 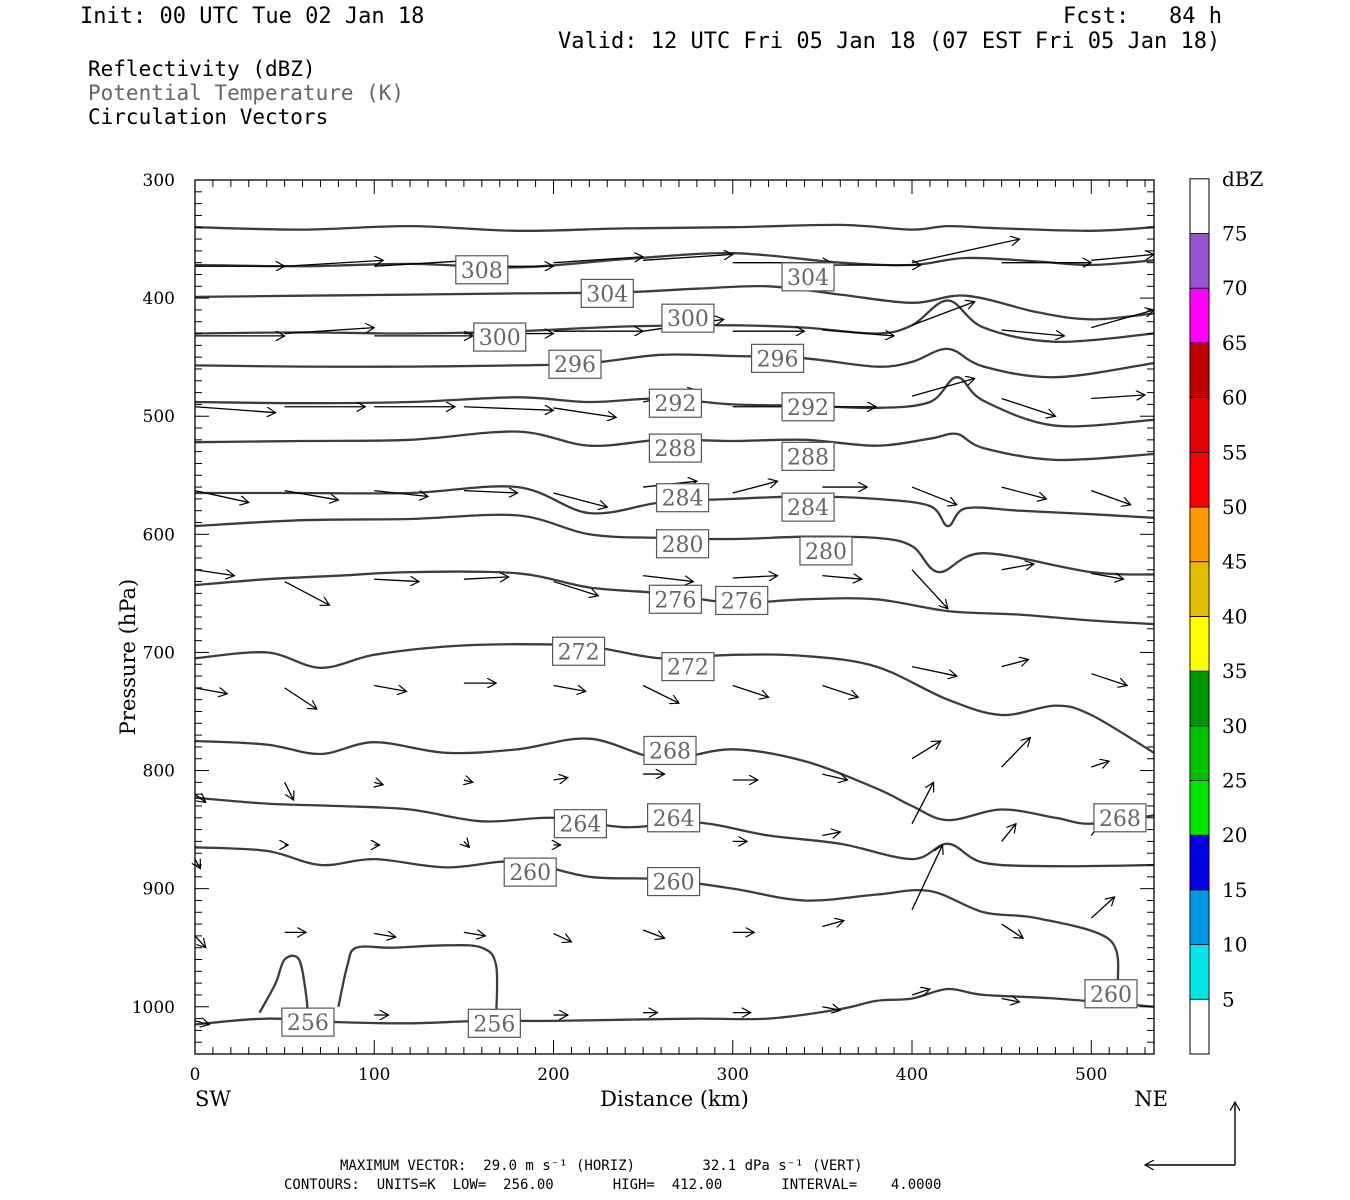 What do you see at coordinates (159, 299) in the screenshot?
I see `y-tick-label: 400` at bounding box center [159, 299].